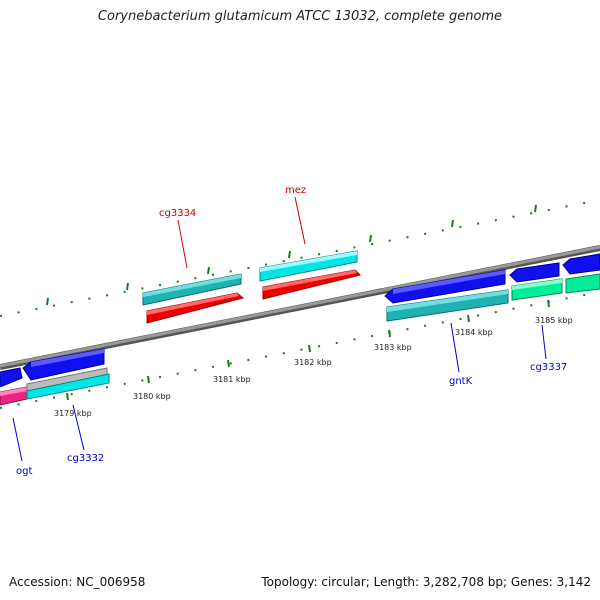 The height and width of the screenshot is (600, 600). I want to click on leader-cg3334, so click(182, 244).